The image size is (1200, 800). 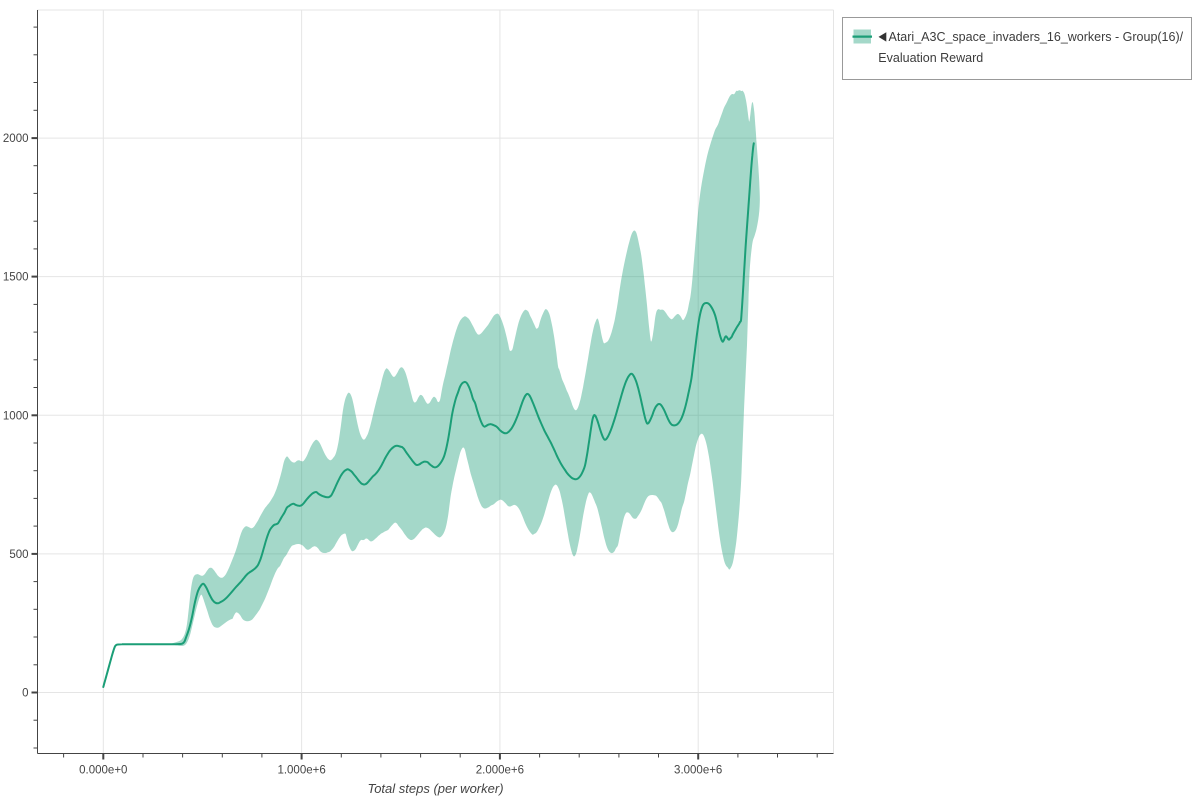 What do you see at coordinates (698, 771) in the screenshot?
I see `svg-text: 3.000e+6` at bounding box center [698, 771].